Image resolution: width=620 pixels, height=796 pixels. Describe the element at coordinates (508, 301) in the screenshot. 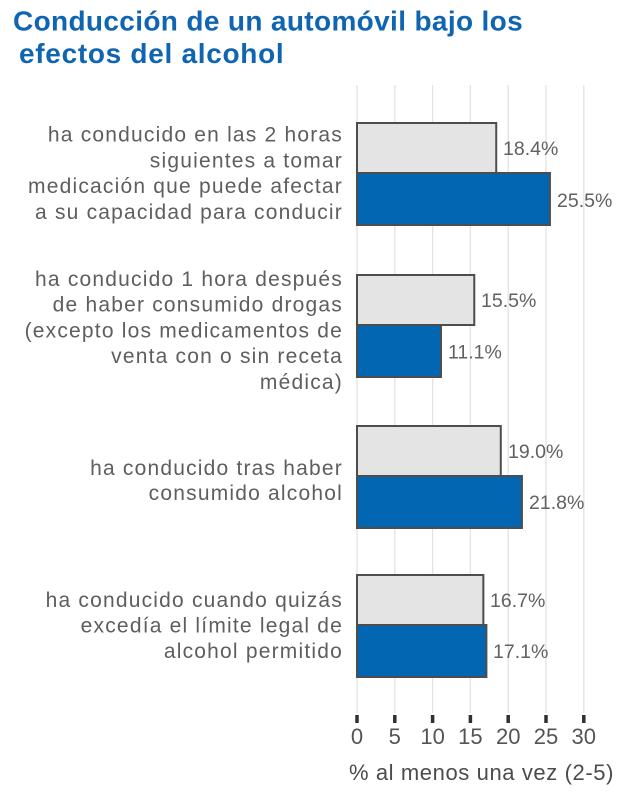

I see `svg-text: 15.5%` at that location.